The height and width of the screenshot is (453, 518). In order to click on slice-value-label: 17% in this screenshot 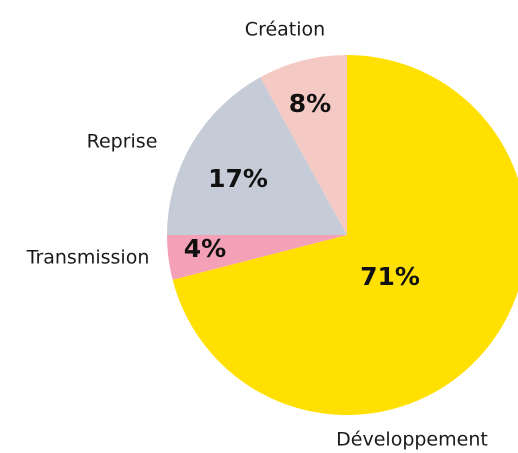, I will do `click(238, 178)`.